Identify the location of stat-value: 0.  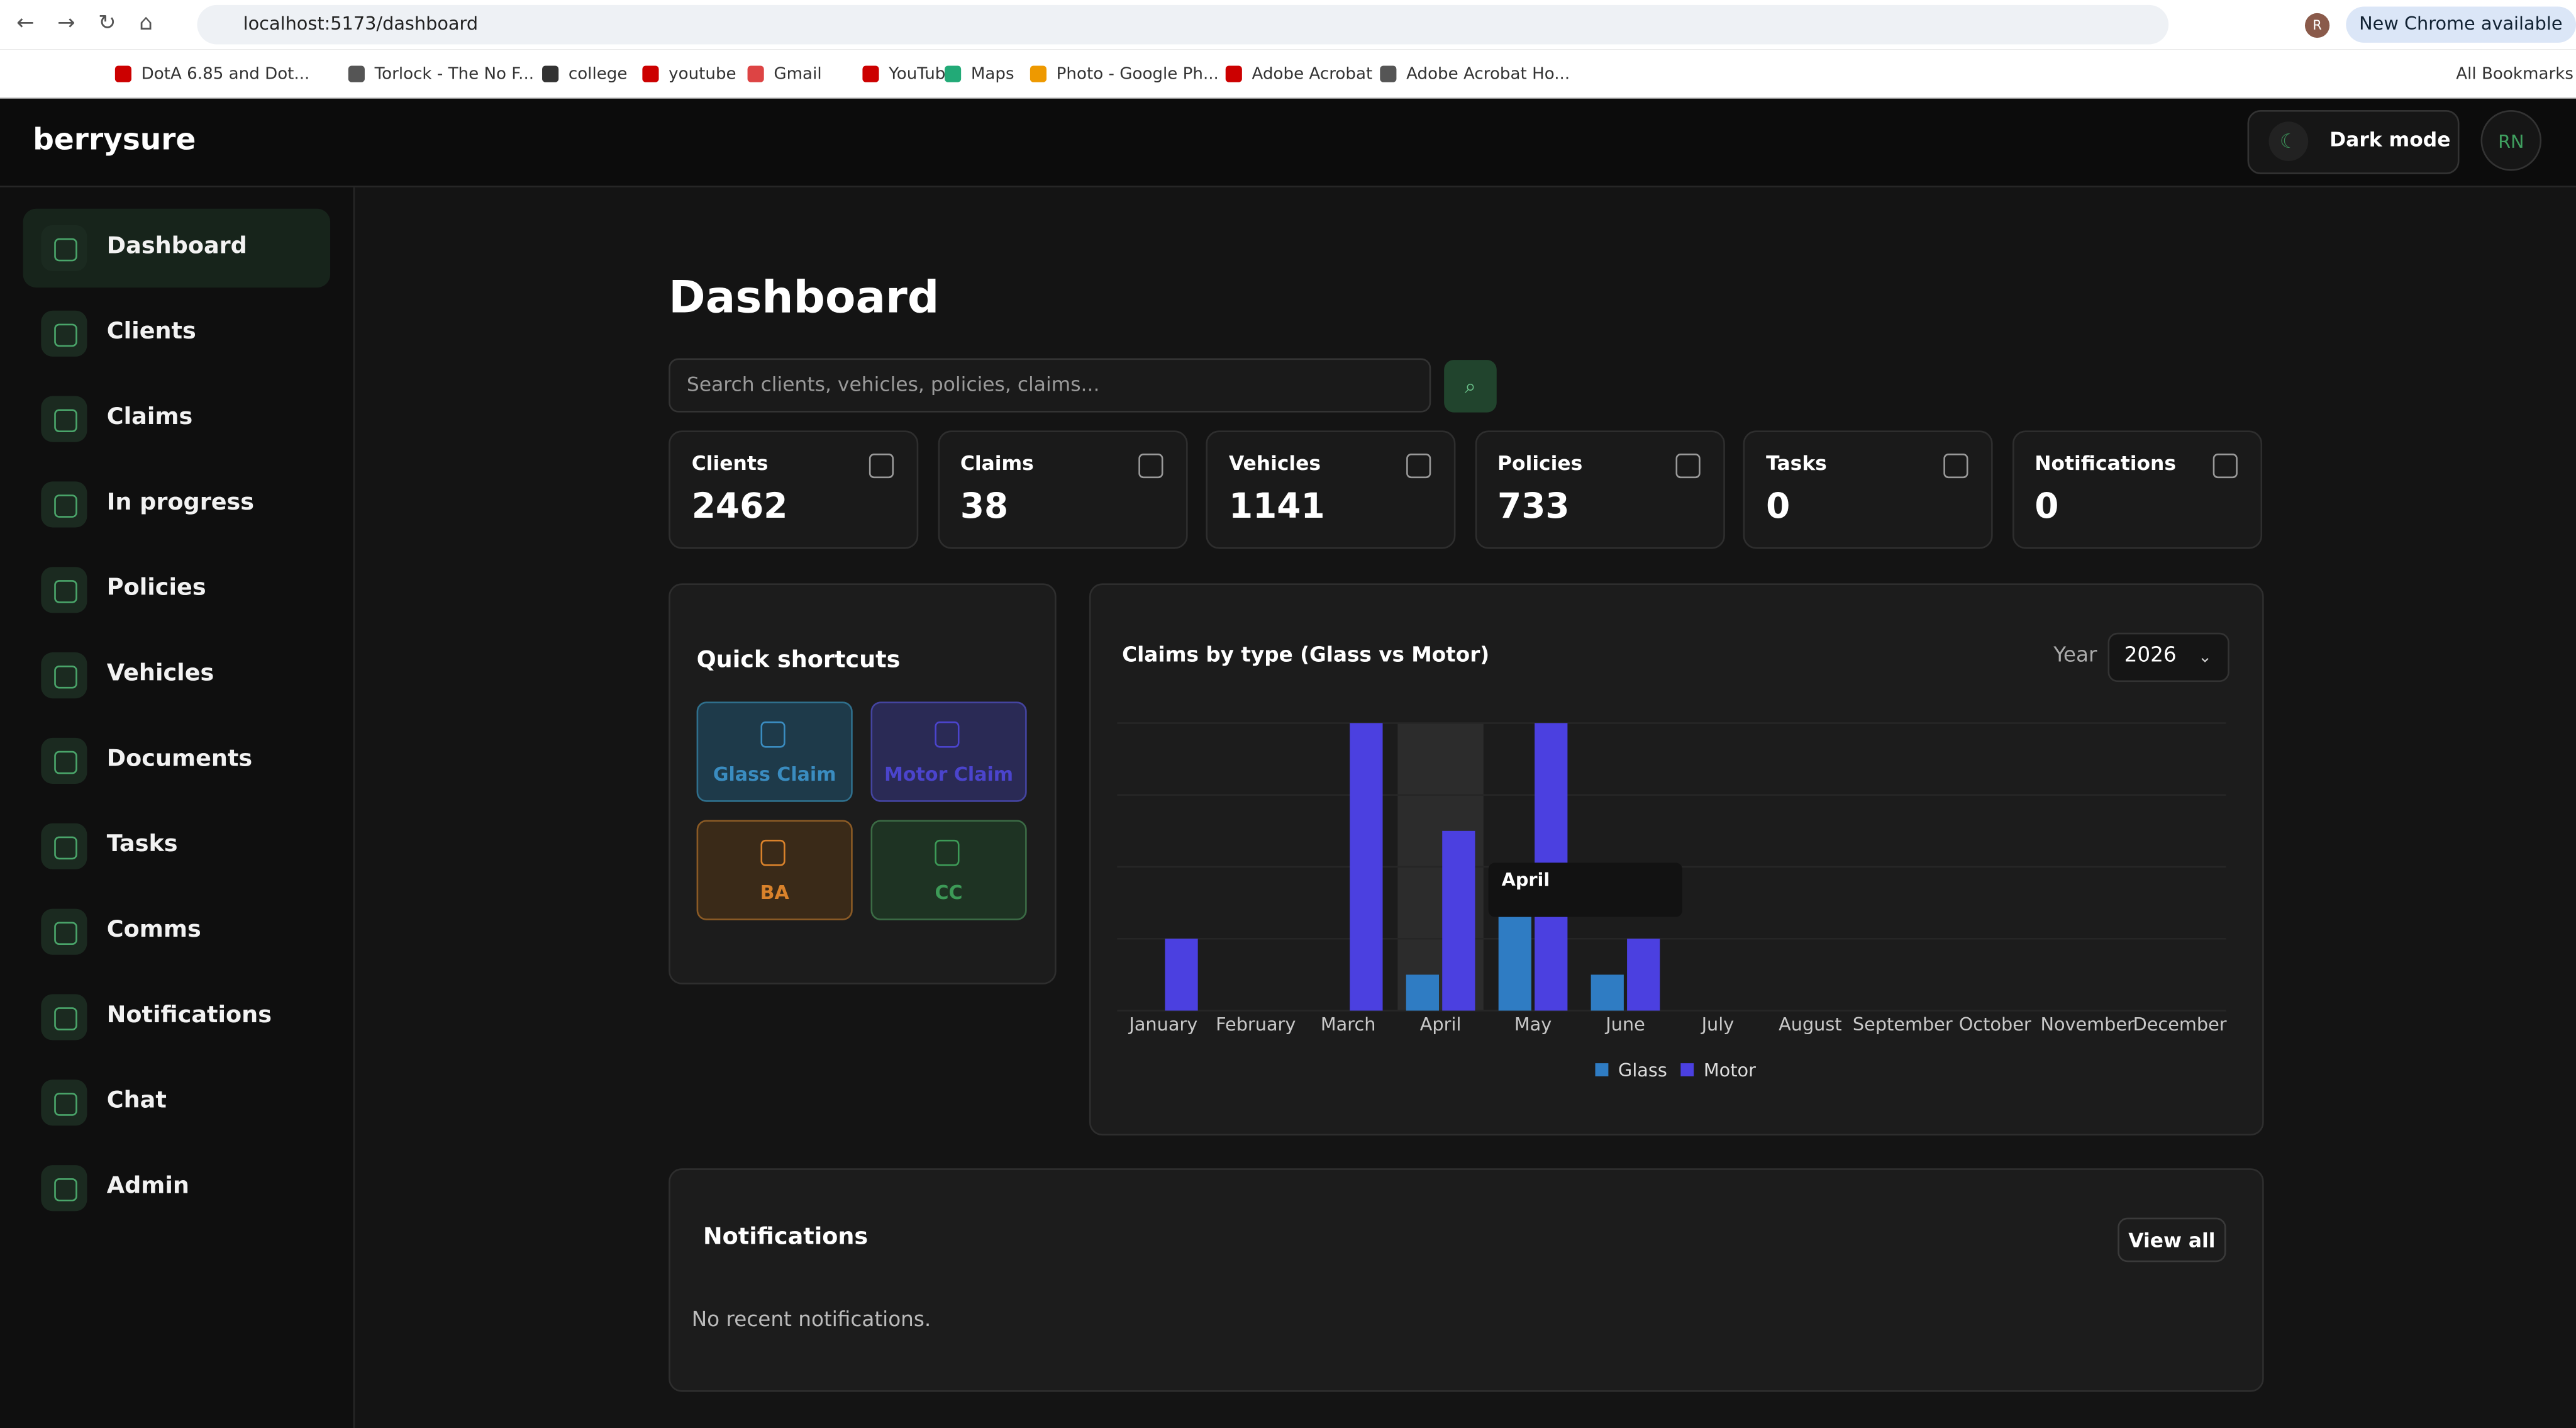
(2047, 506).